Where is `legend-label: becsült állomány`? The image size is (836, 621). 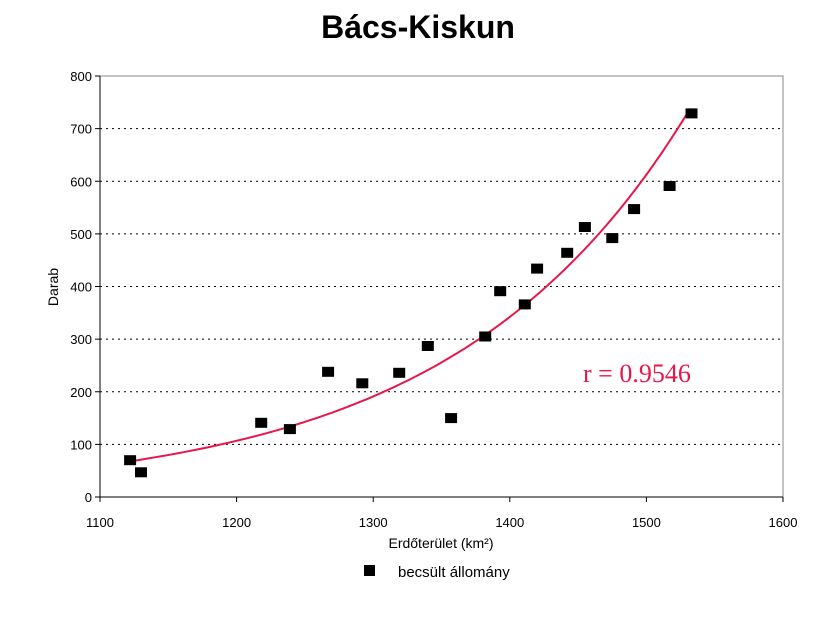
legend-label: becsült állomány is located at coordinates (454, 572).